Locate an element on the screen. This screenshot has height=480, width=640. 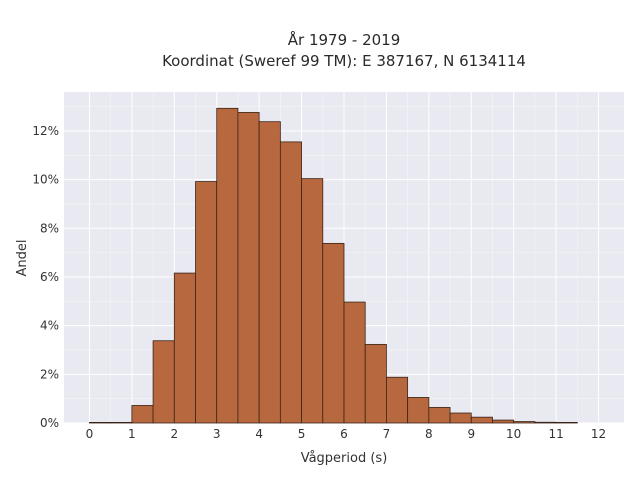
y-tick-label: 10% is located at coordinates (45, 180).